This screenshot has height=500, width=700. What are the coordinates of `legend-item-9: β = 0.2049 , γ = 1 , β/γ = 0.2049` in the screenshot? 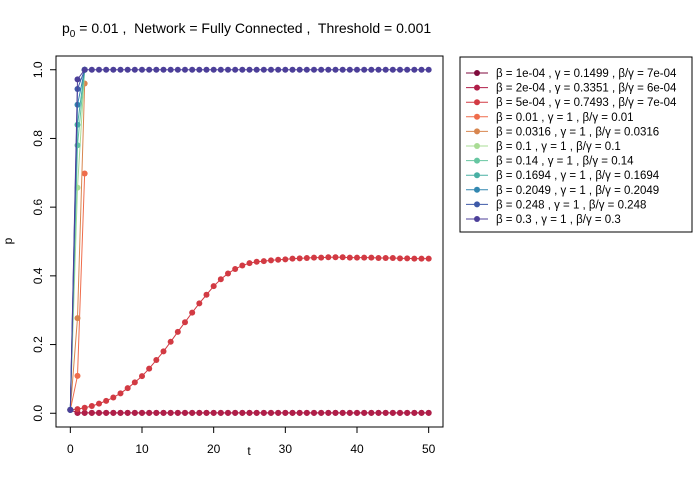 It's located at (562, 191).